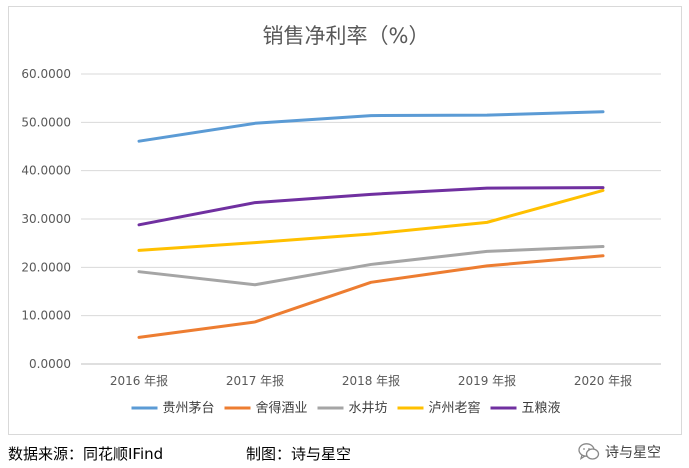 The image size is (689, 468). I want to click on legend-label: 舍得酒业, so click(282, 408).